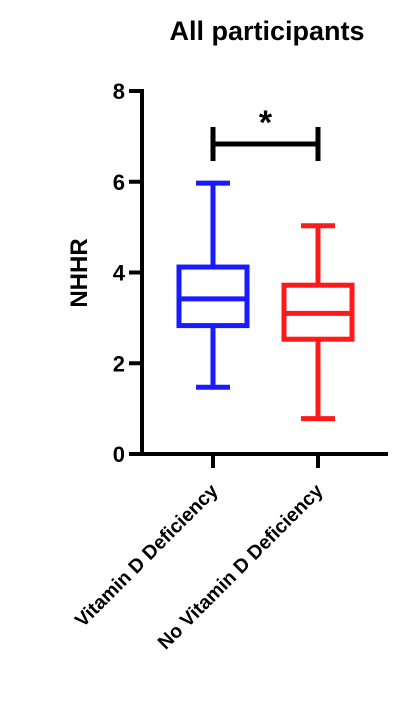 This screenshot has width=393, height=719. Describe the element at coordinates (266, 123) in the screenshot. I see `significance-label: *` at that location.